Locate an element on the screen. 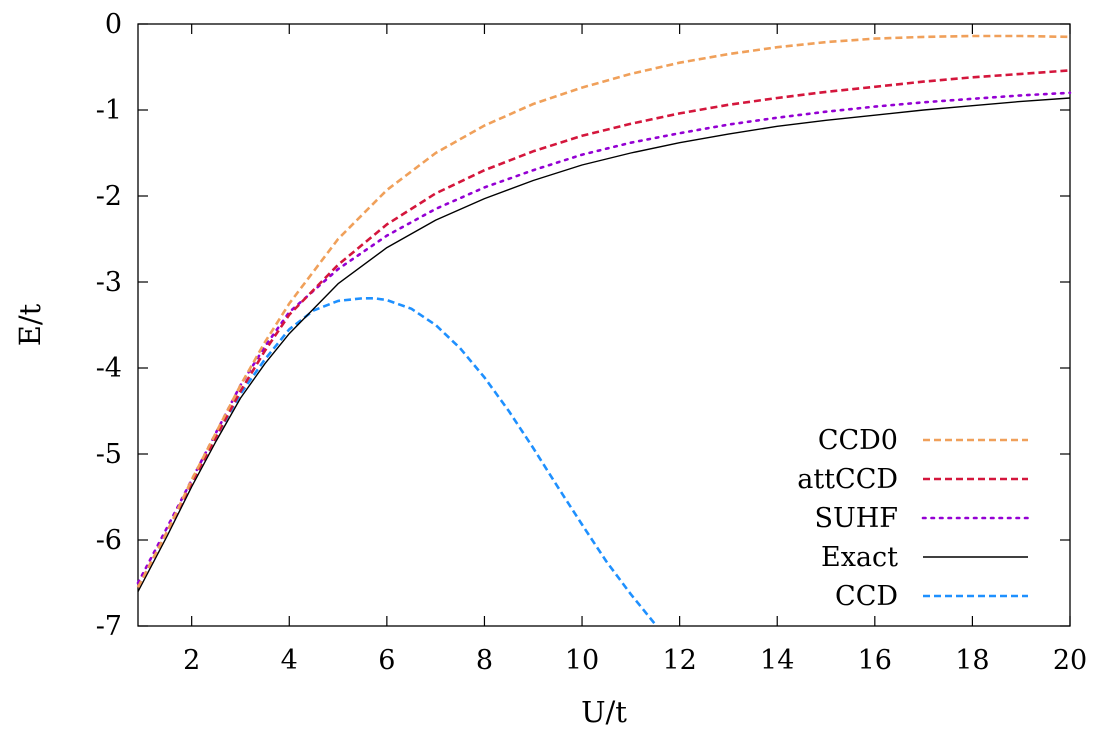  legend: CCD0 attCCD SUHF Exact CCD is located at coordinates (913, 518).